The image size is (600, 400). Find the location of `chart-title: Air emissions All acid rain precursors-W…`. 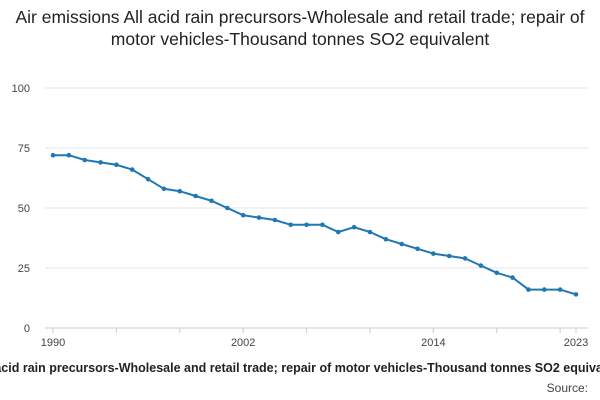

chart-title: Air emissions All acid rain precursors-W… is located at coordinates (300, 28).